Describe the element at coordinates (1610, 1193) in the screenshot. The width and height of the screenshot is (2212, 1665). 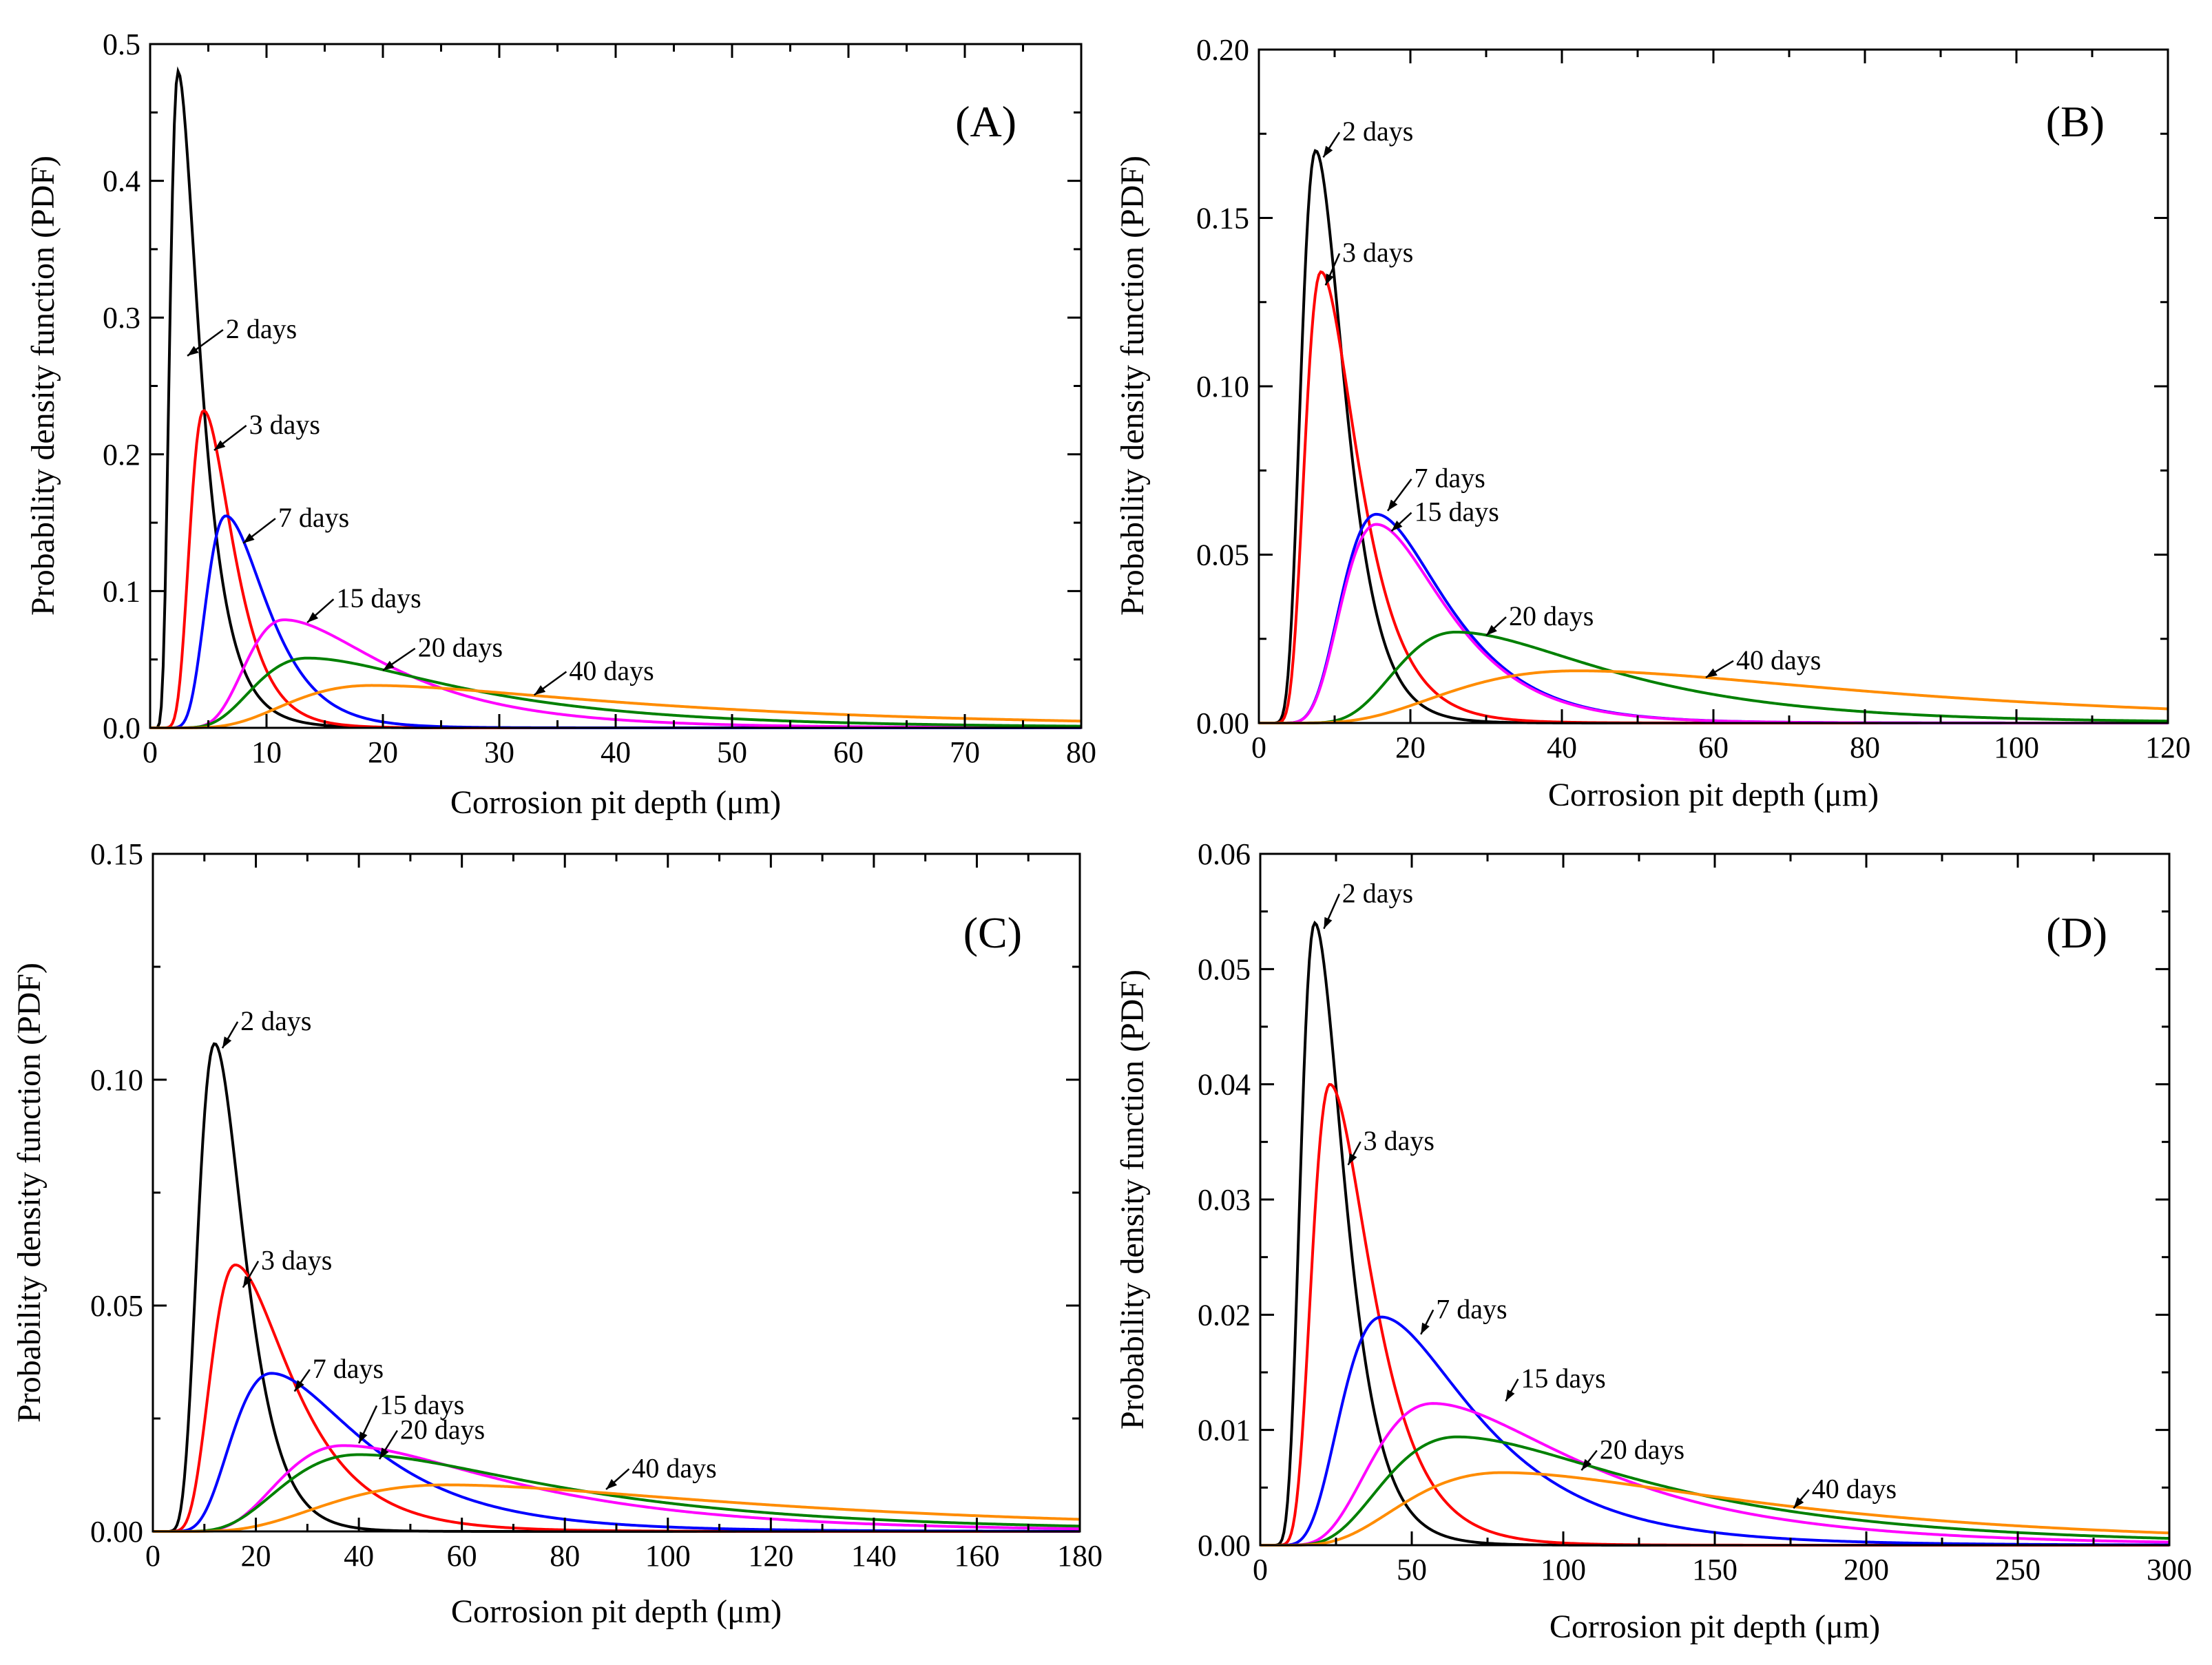
I see `panel-d-curve-labels: 2 days 3 days 7 days 15 days 20 days 40 days` at that location.